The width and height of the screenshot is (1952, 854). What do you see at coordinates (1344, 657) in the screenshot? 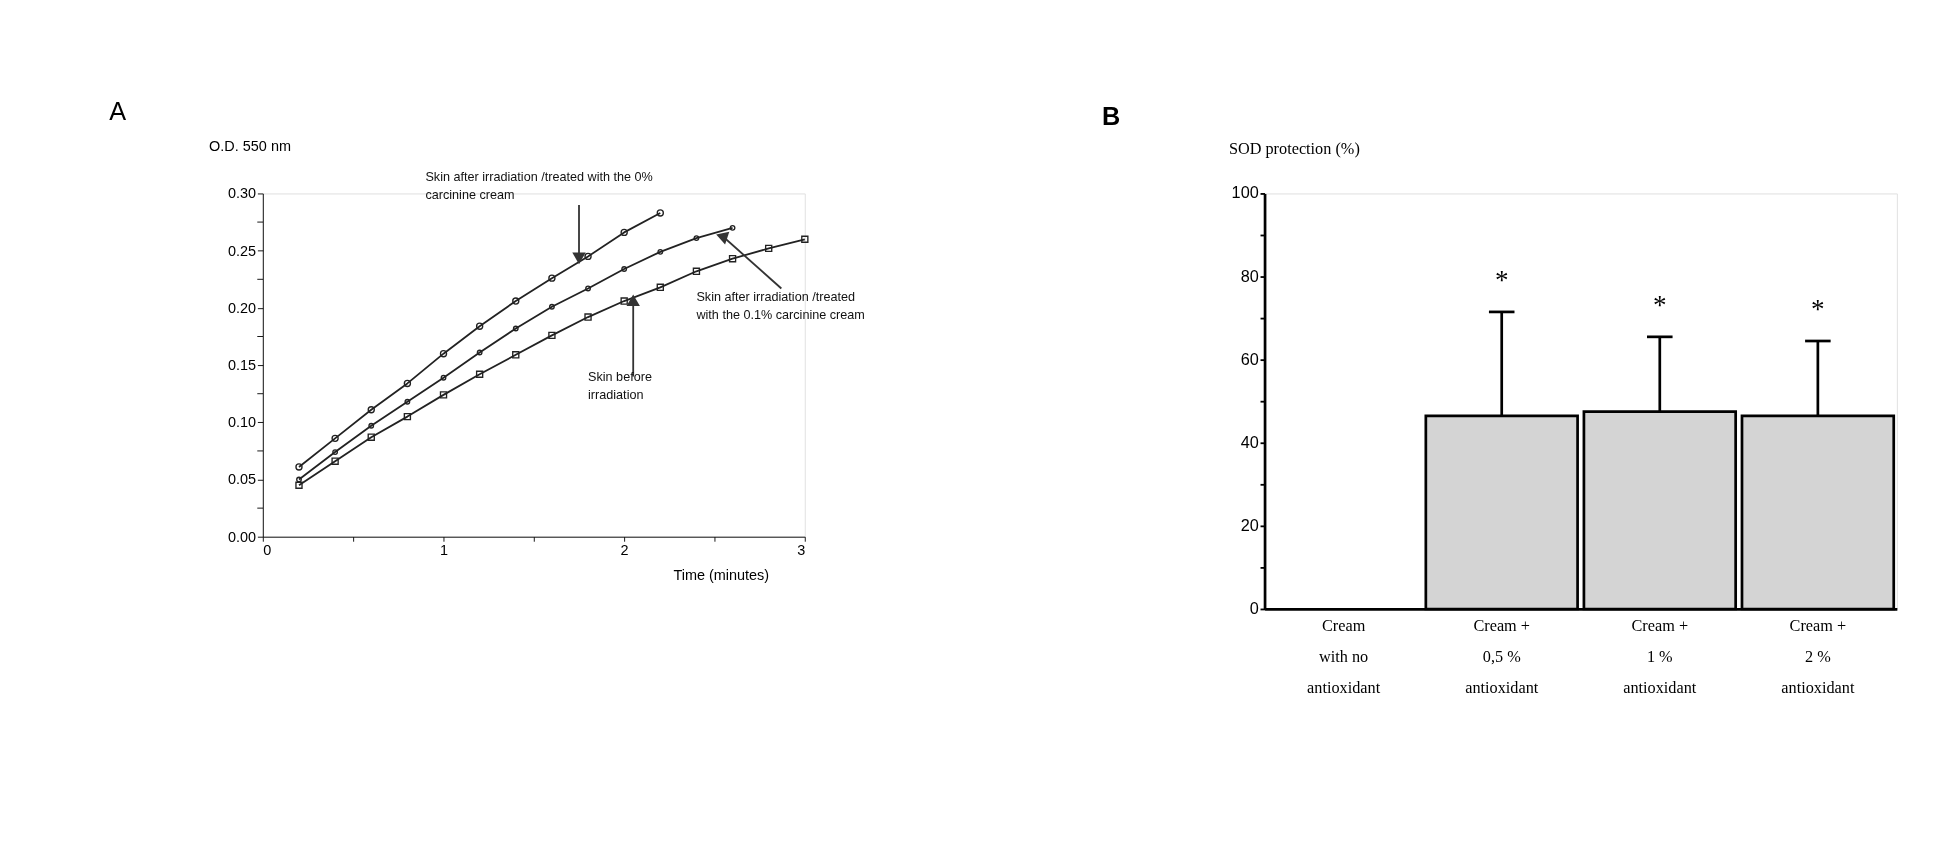
I see `x-tick-label: Cream with no antioxidant` at bounding box center [1344, 657].